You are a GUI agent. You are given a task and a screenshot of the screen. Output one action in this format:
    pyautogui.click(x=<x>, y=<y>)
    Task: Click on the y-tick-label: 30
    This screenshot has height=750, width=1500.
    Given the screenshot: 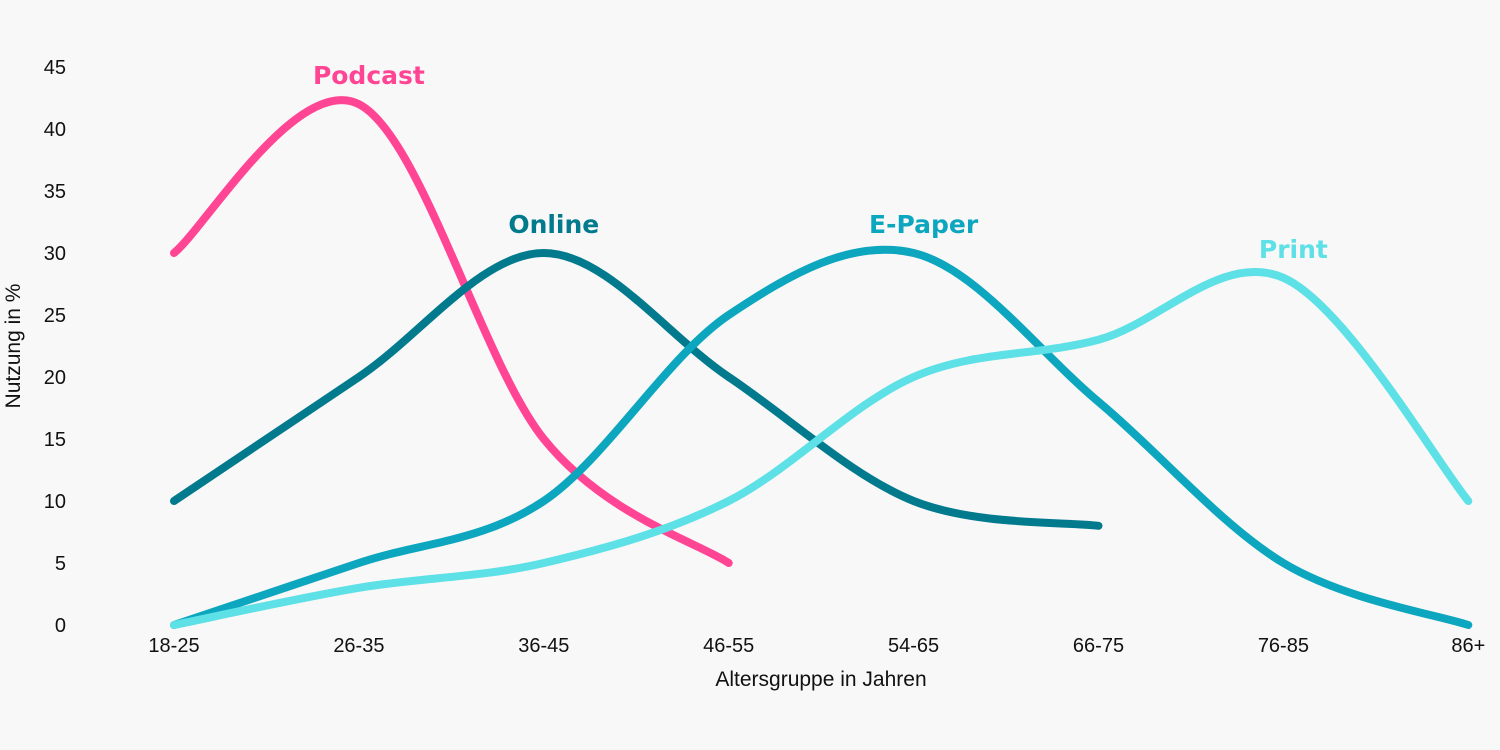 What is the action you would take?
    pyautogui.click(x=55, y=254)
    